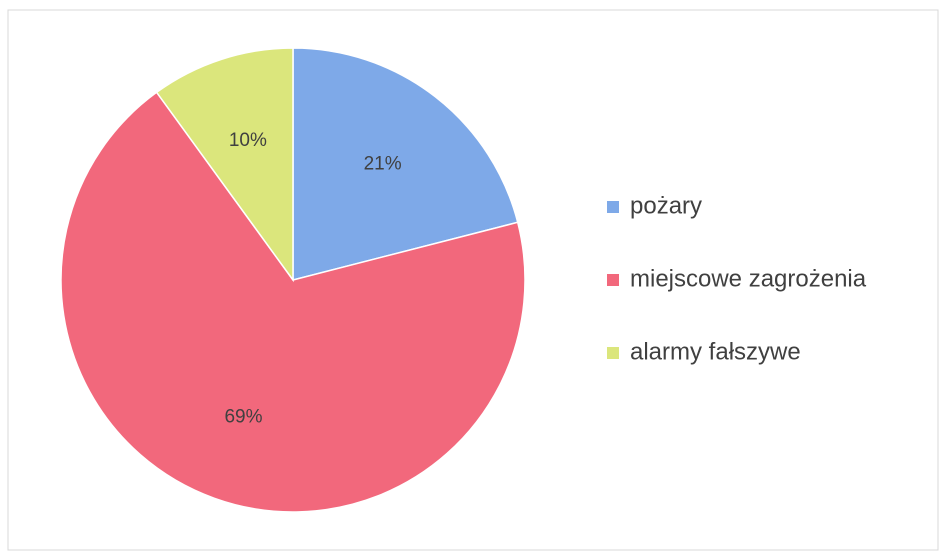 This screenshot has height=558, width=947. I want to click on legend-label: pożary, so click(666, 205).